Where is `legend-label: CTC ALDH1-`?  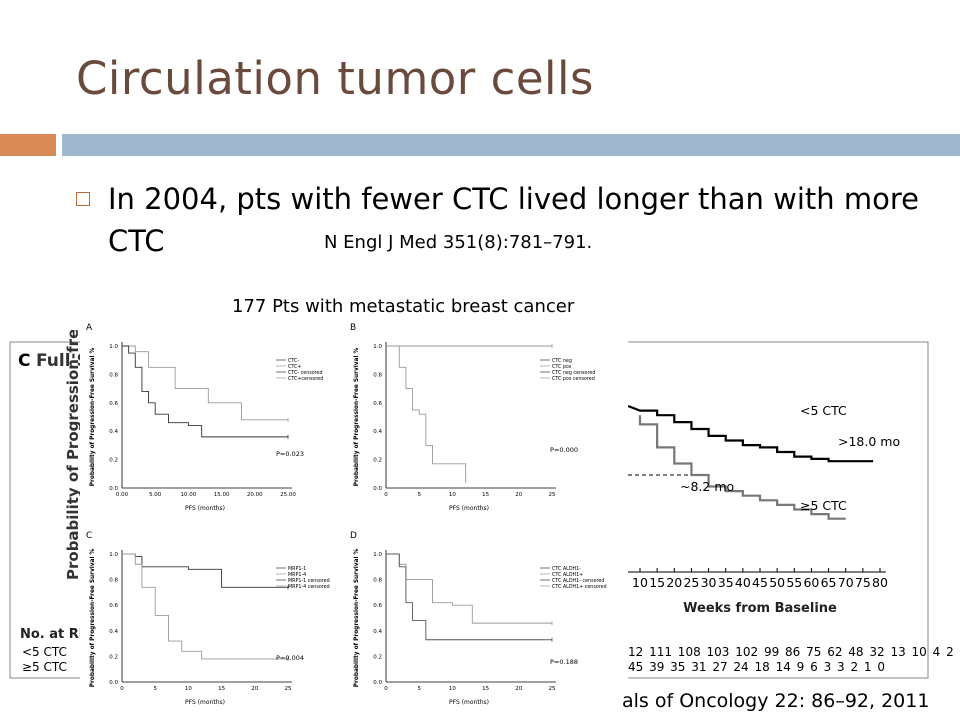 legend-label: CTC ALDH1- is located at coordinates (566, 569).